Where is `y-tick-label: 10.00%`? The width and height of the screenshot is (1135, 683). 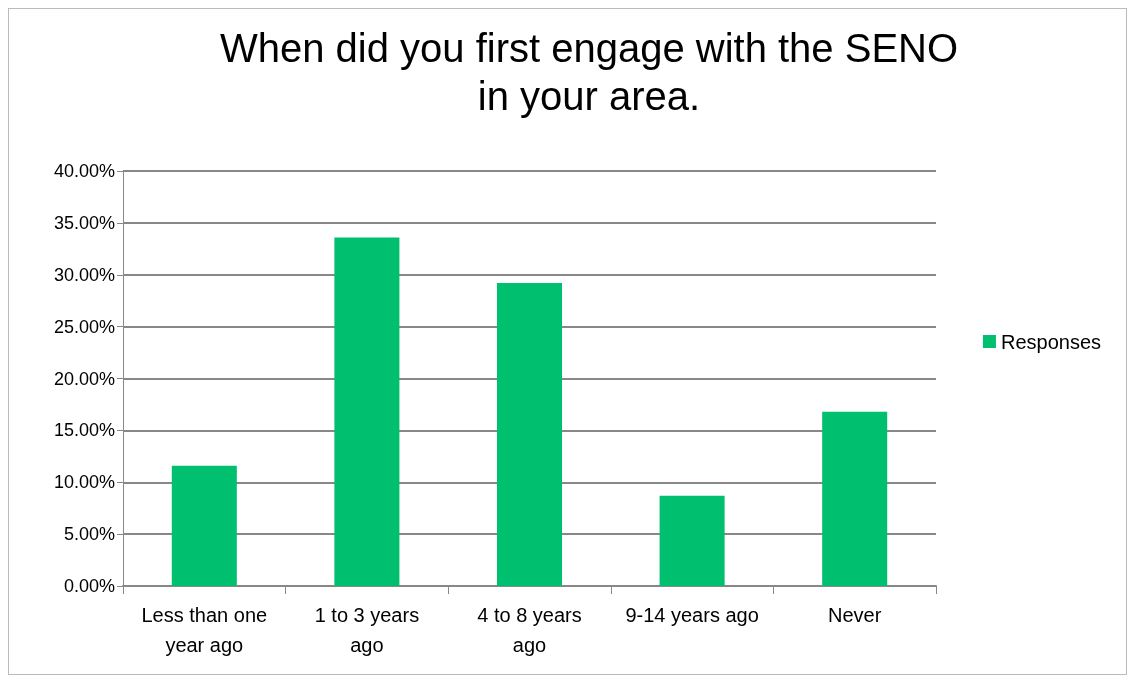
y-tick-label: 10.00% is located at coordinates (84, 482).